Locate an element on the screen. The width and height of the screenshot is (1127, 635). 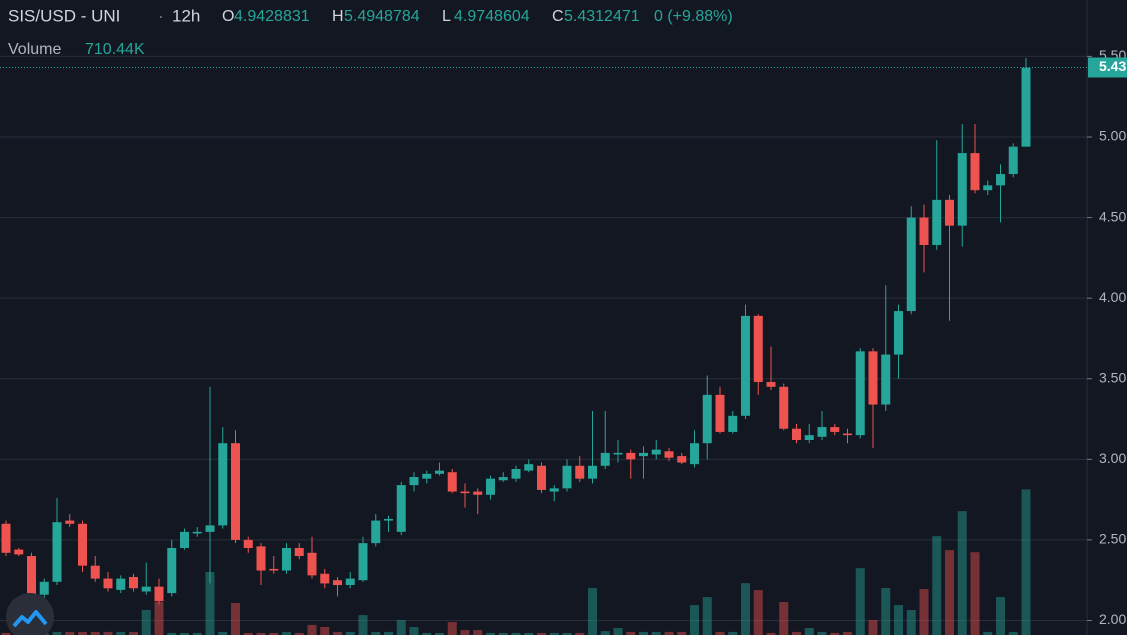
last-price-box is located at coordinates (1107, 67).